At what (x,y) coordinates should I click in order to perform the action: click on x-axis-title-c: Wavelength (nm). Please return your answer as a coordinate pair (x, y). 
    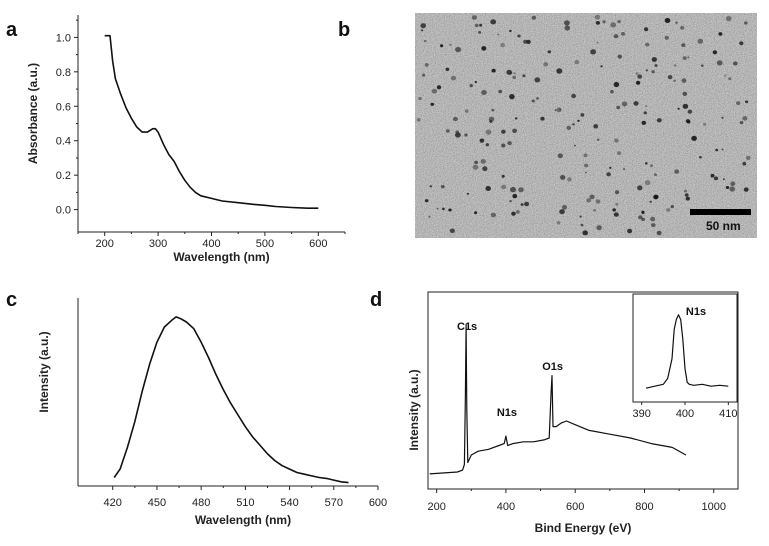
    Looking at the image, I should click on (243, 520).